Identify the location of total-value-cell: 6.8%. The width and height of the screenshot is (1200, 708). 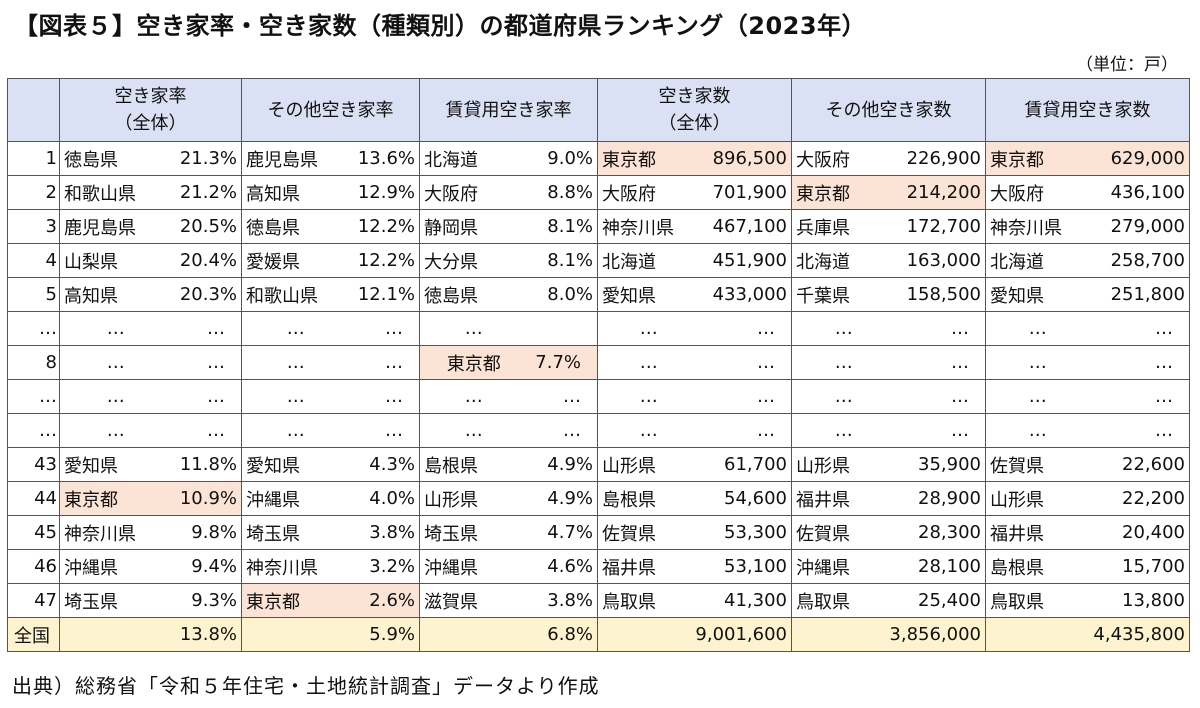
(508, 634).